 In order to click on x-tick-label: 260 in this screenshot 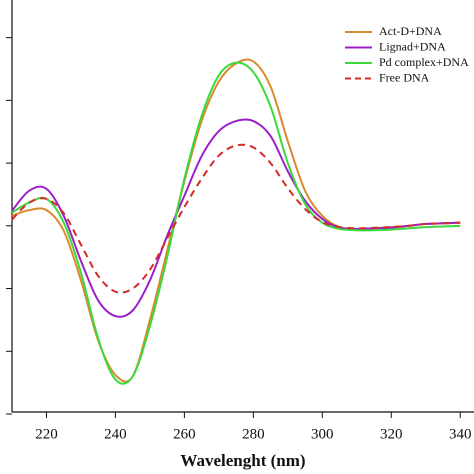, I will do `click(184, 434)`.